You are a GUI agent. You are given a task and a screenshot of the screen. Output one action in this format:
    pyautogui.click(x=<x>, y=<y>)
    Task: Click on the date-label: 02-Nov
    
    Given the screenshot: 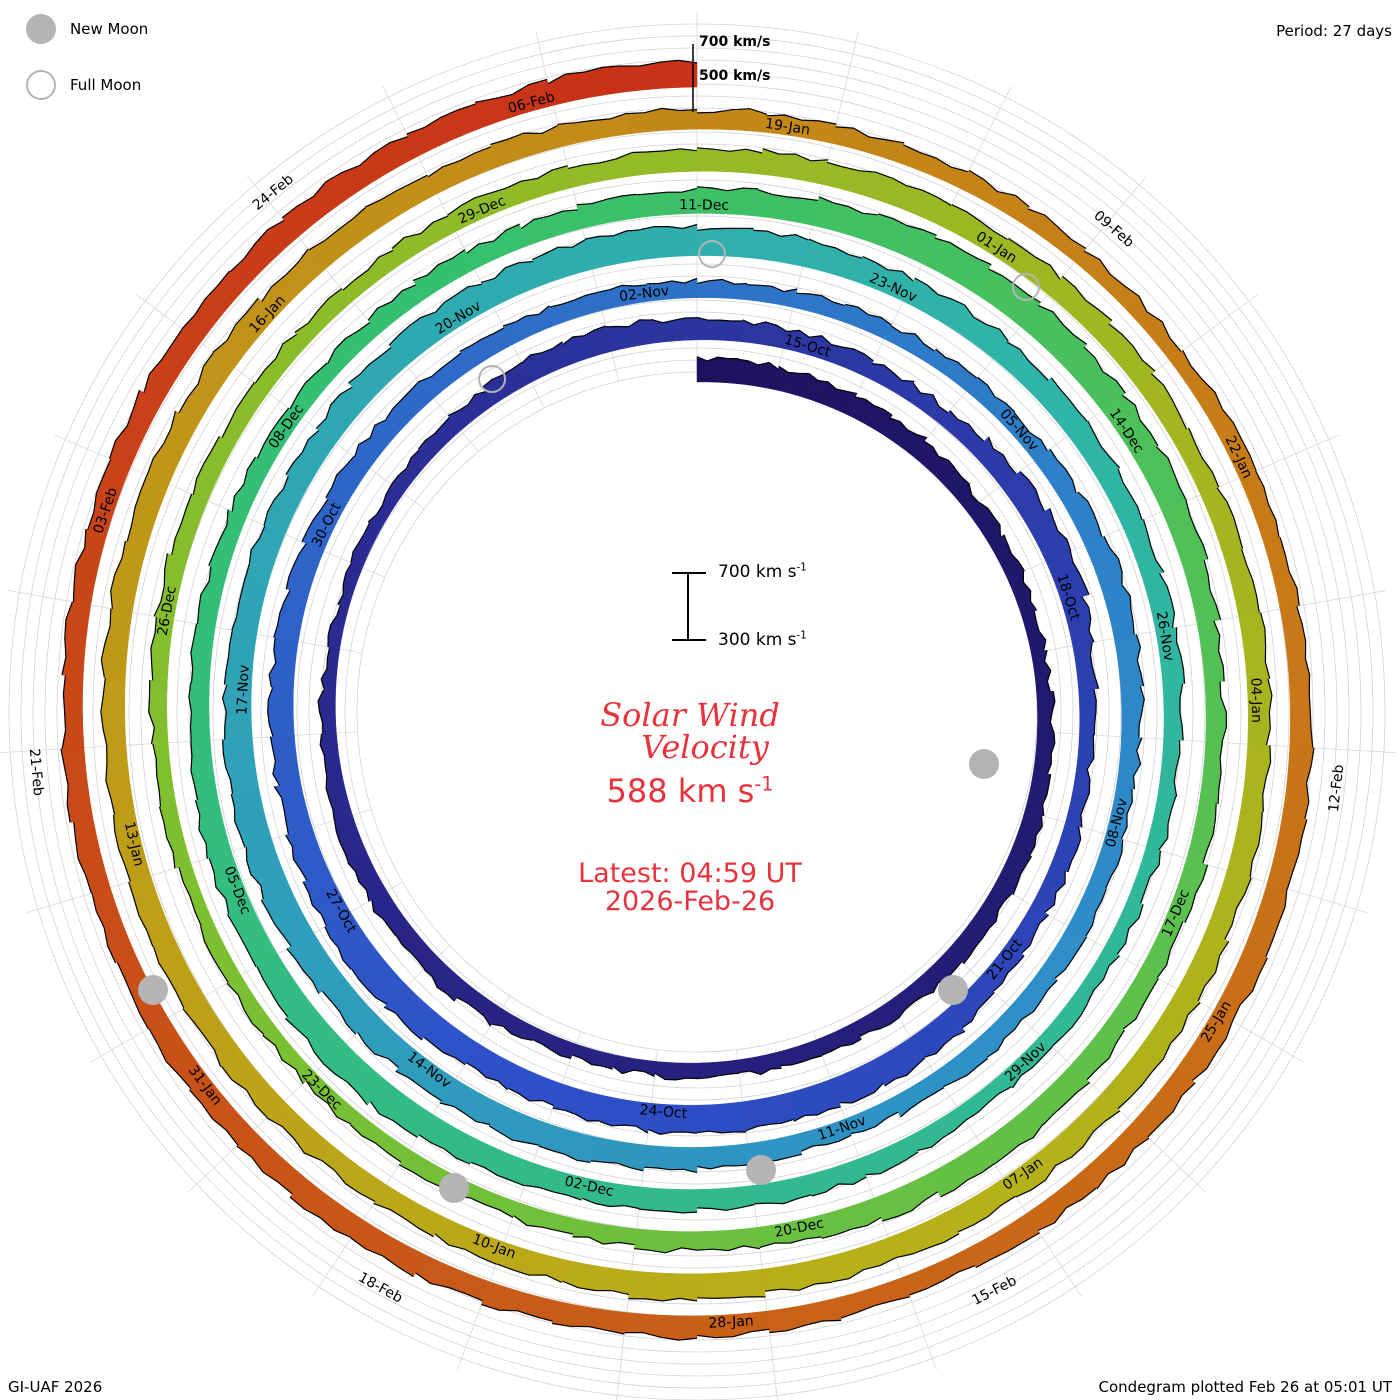 What is the action you would take?
    pyautogui.click(x=644, y=294)
    